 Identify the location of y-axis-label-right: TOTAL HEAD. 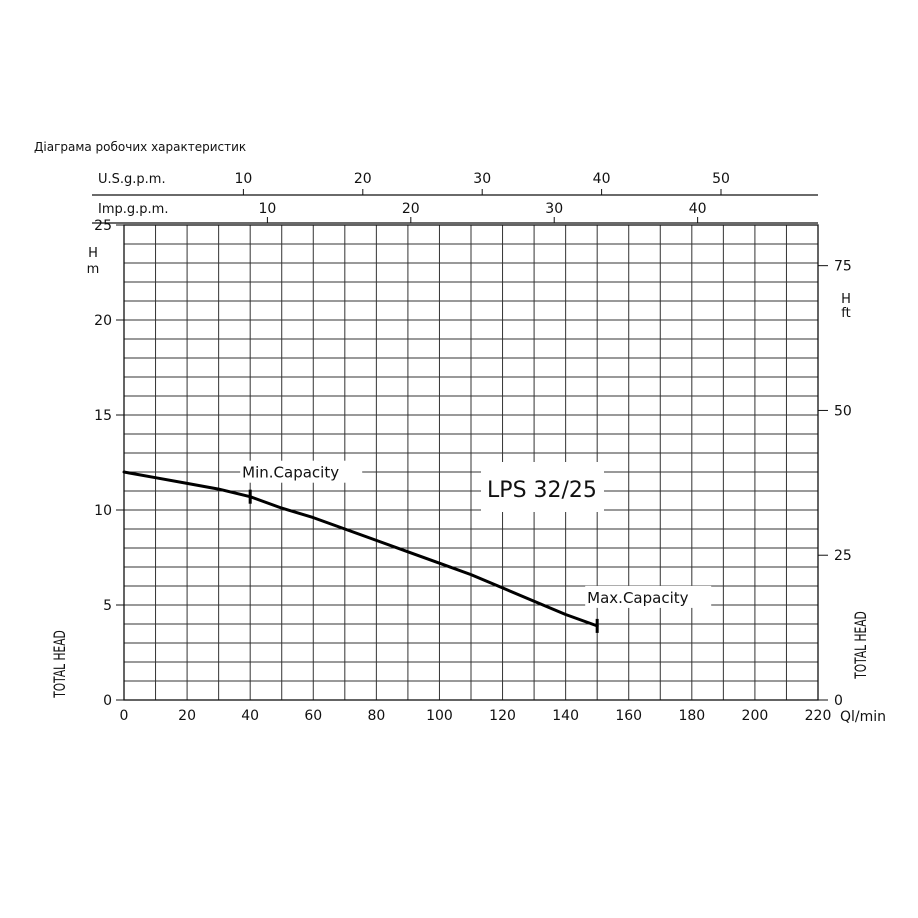
(861, 645).